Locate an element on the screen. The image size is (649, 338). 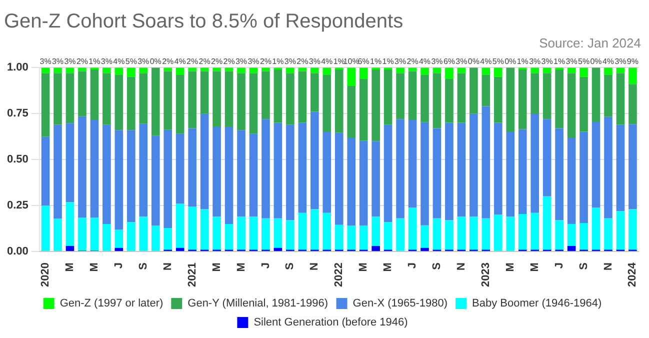
legend-label: Gen-X (1965-1980) is located at coordinates (400, 304).